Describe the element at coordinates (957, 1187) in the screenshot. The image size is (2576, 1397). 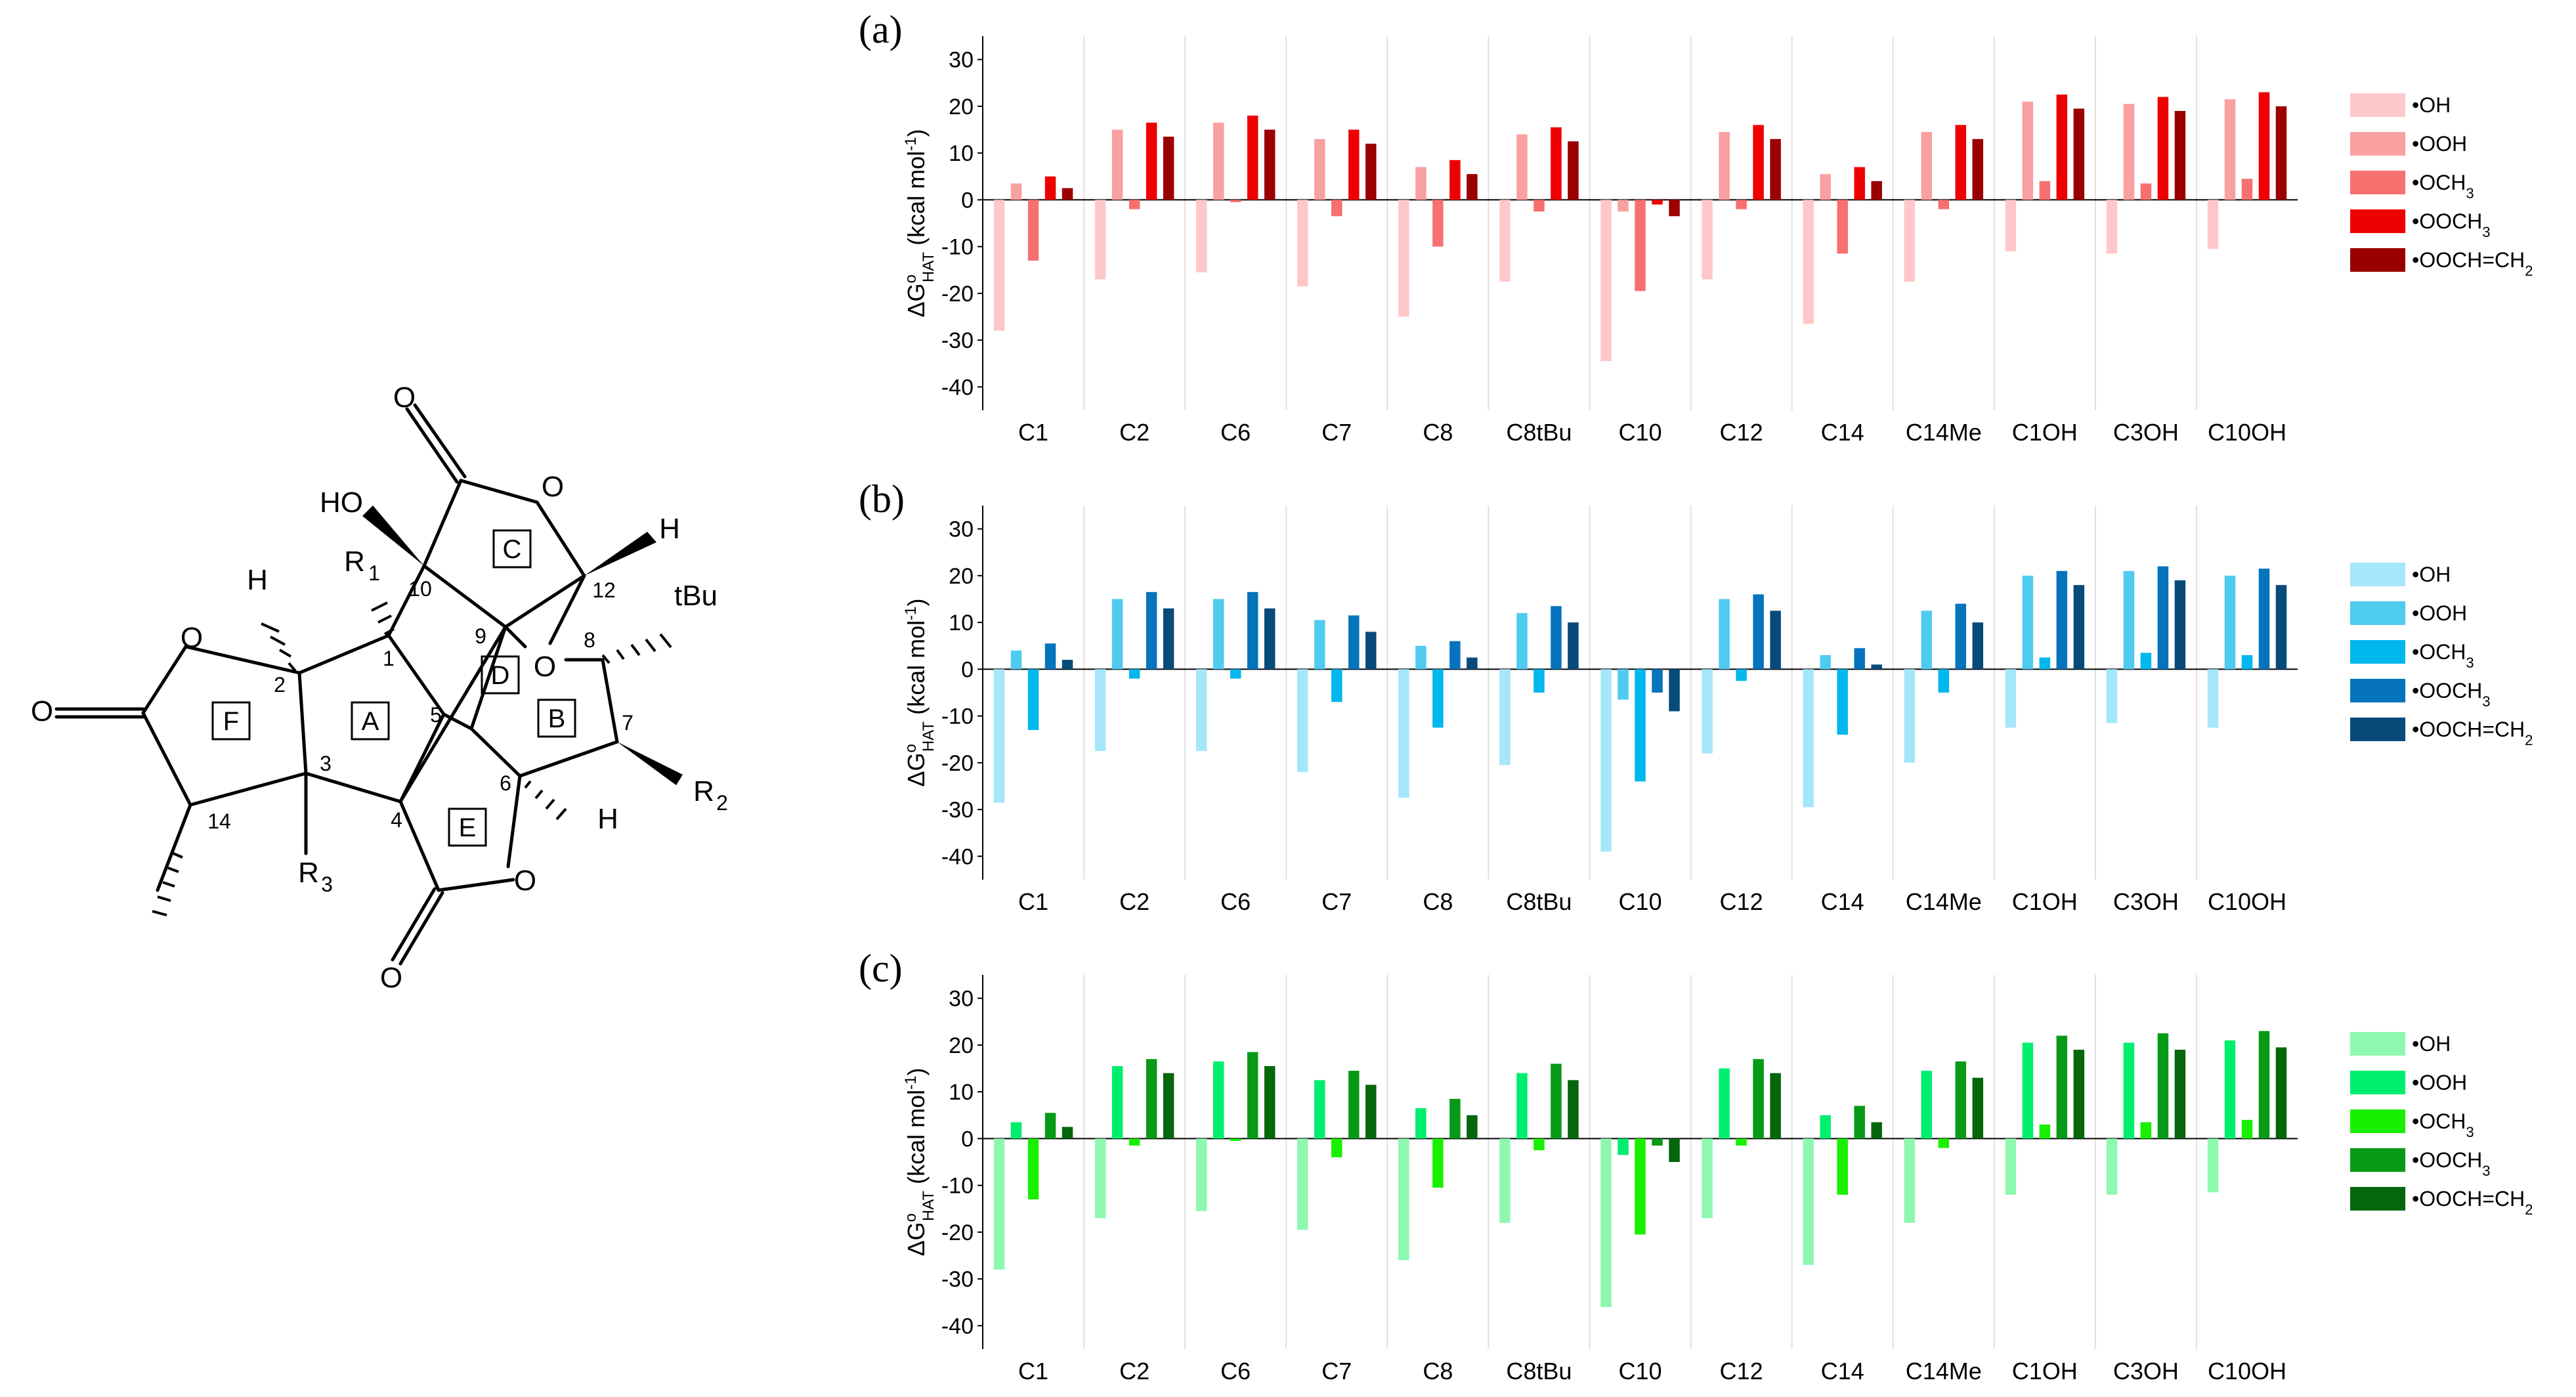
I see `y-tick-label: -10` at that location.